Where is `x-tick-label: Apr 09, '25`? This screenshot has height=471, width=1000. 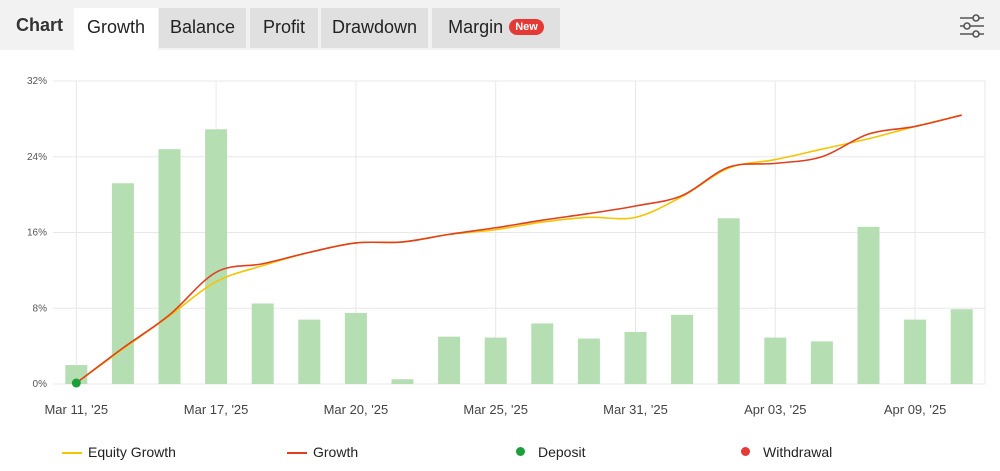 x-tick-label: Apr 09, '25 is located at coordinates (915, 409).